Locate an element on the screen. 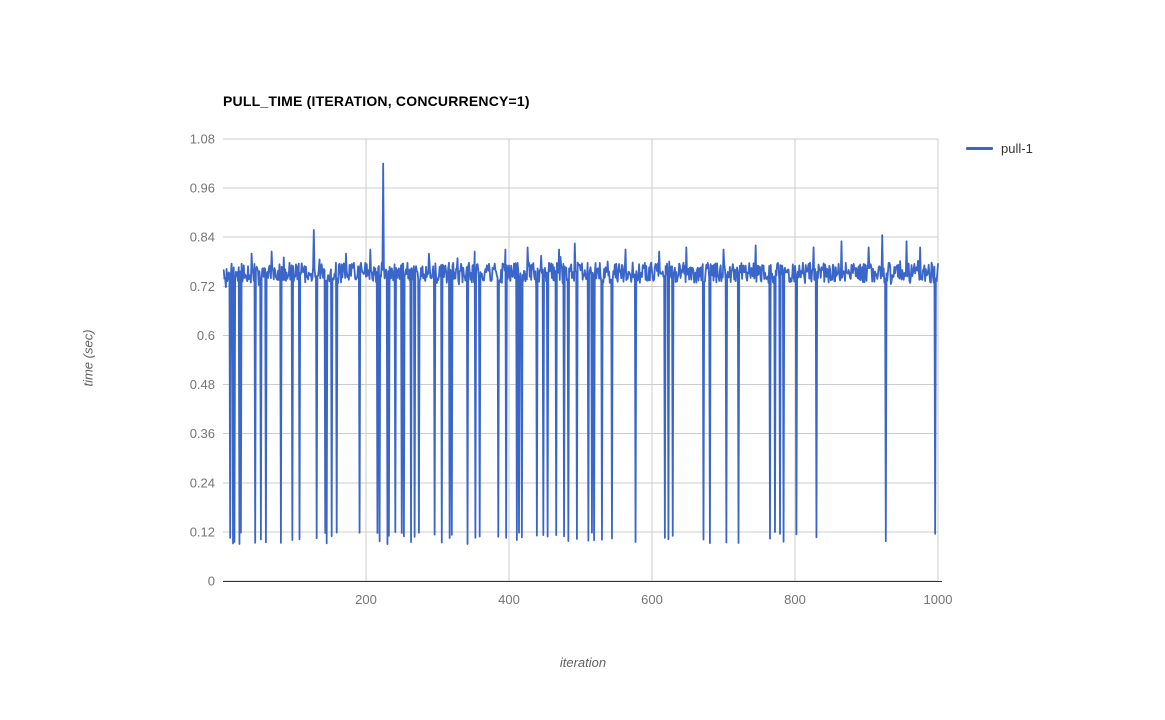 Image resolution: width=1165 pixels, height=720 pixels. x-tick-label: 800 is located at coordinates (795, 599).